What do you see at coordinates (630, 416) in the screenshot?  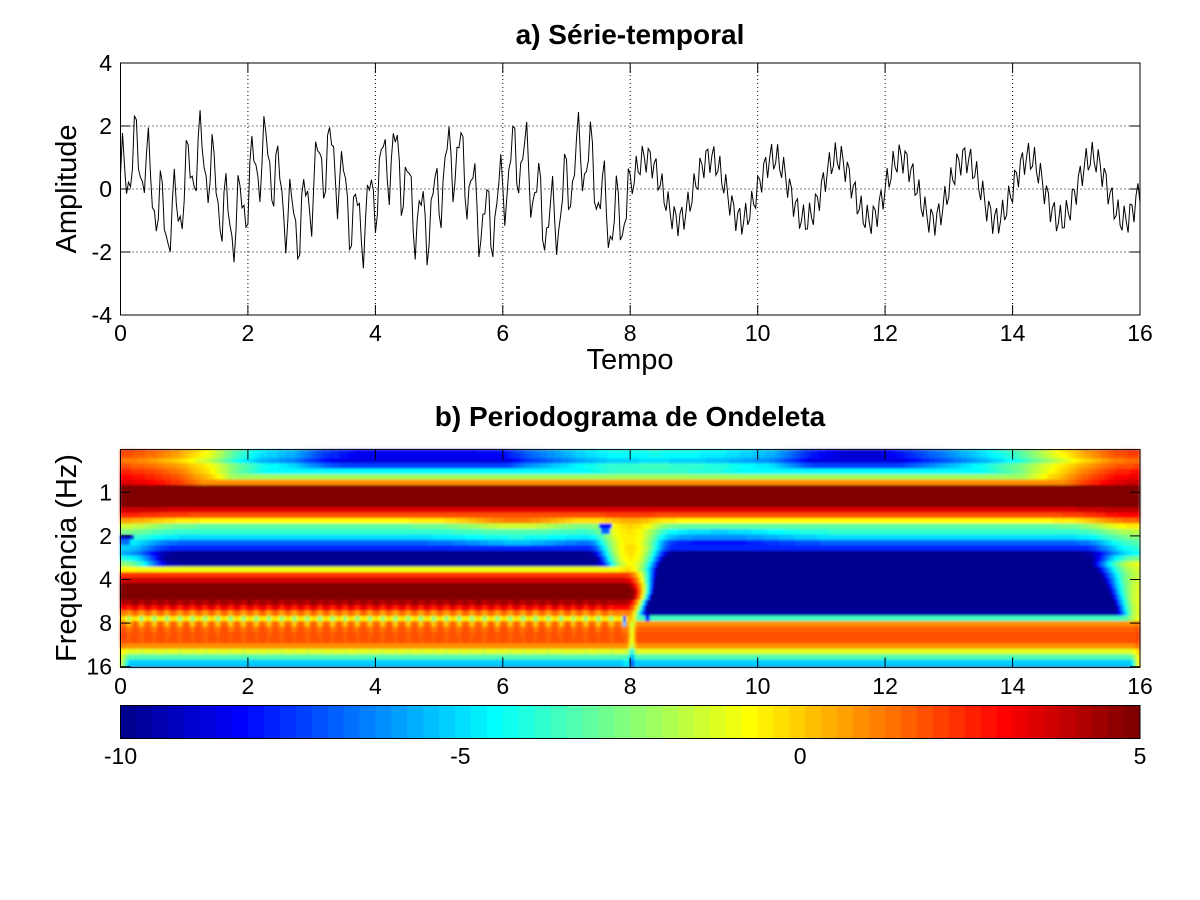 I see `svg-text: b) Periodograma de Ondeleta` at bounding box center [630, 416].